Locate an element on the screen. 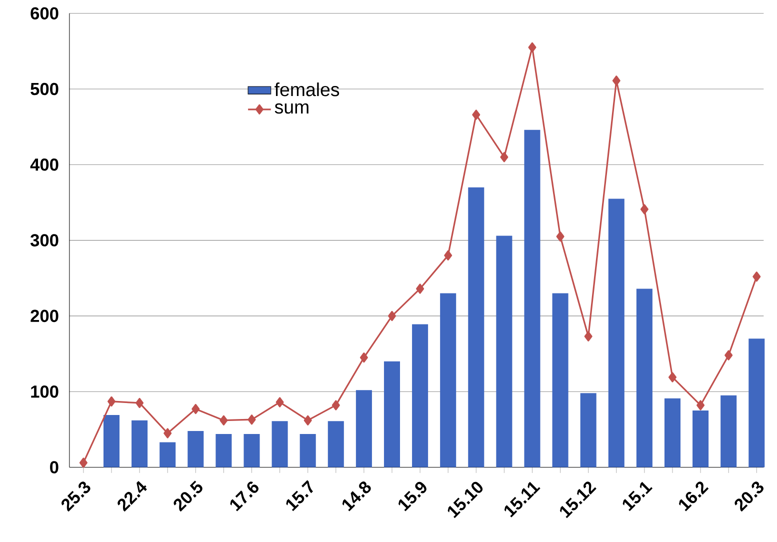 This screenshot has width=777, height=542. y-tick-label: 500 is located at coordinates (44, 89).